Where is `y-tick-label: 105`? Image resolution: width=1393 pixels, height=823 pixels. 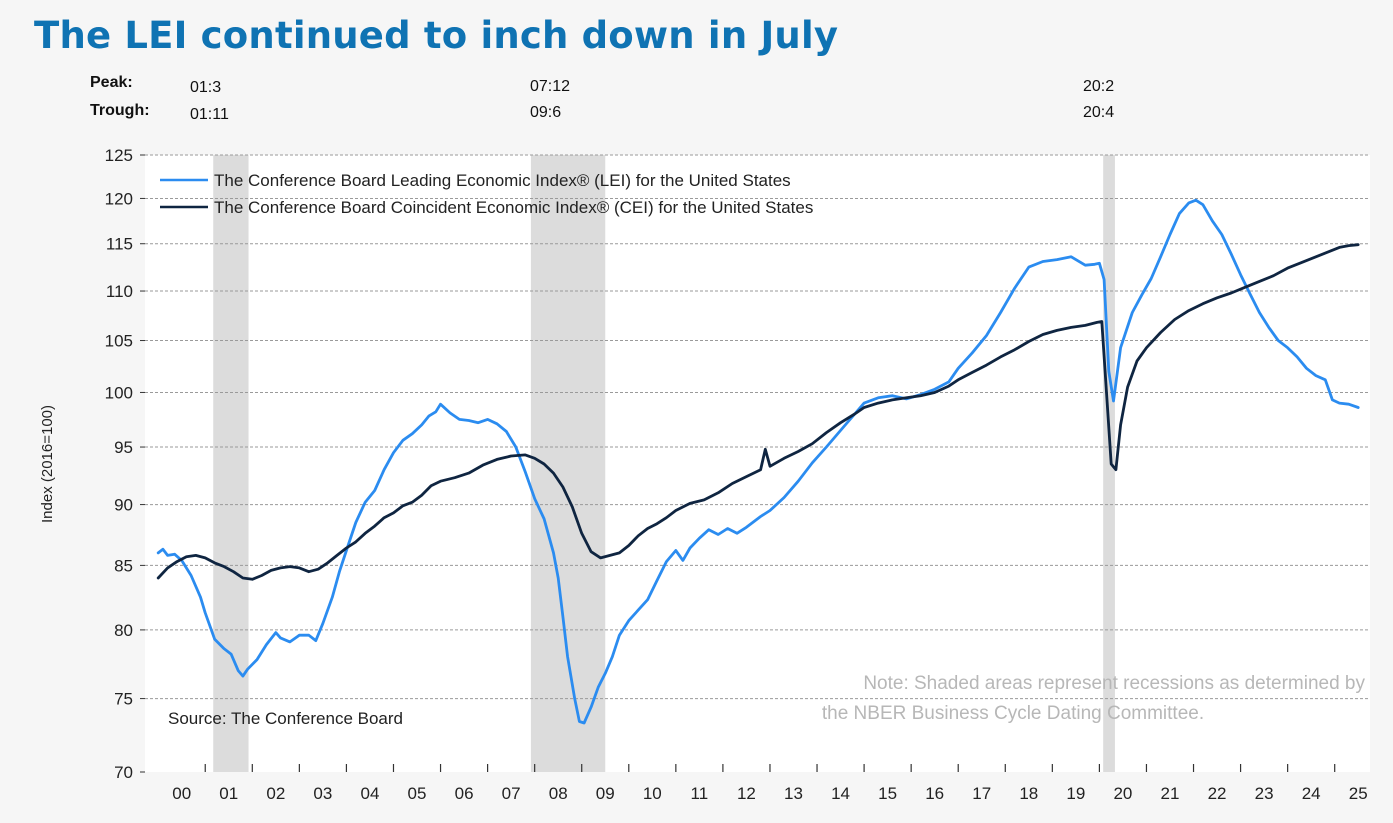 y-tick-label: 105 is located at coordinates (119, 341).